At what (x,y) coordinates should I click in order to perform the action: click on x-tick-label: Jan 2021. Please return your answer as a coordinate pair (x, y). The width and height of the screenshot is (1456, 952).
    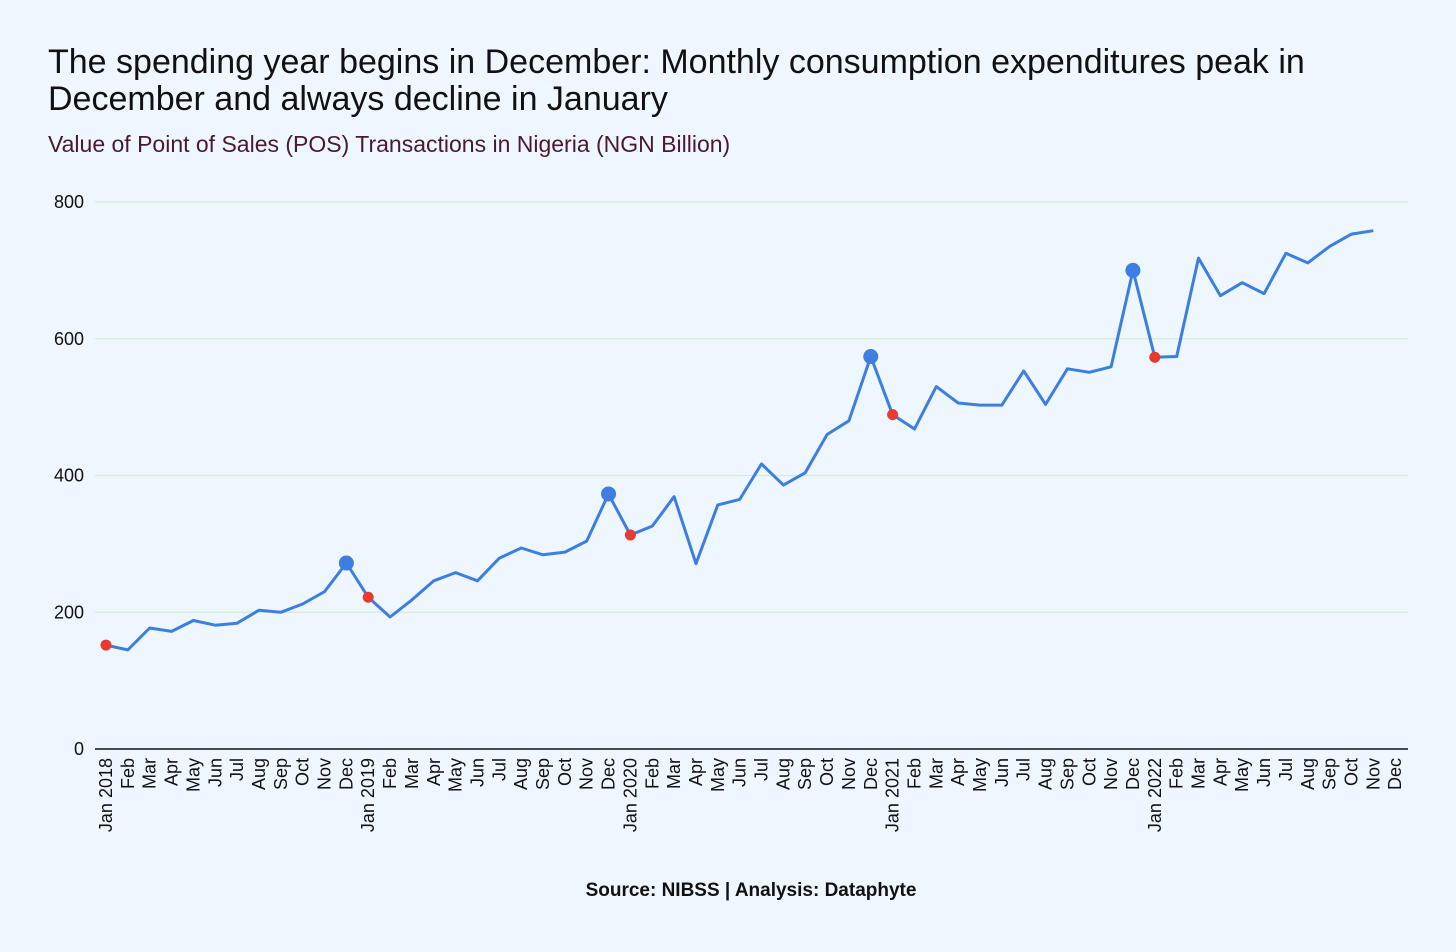
    Looking at the image, I should click on (893, 795).